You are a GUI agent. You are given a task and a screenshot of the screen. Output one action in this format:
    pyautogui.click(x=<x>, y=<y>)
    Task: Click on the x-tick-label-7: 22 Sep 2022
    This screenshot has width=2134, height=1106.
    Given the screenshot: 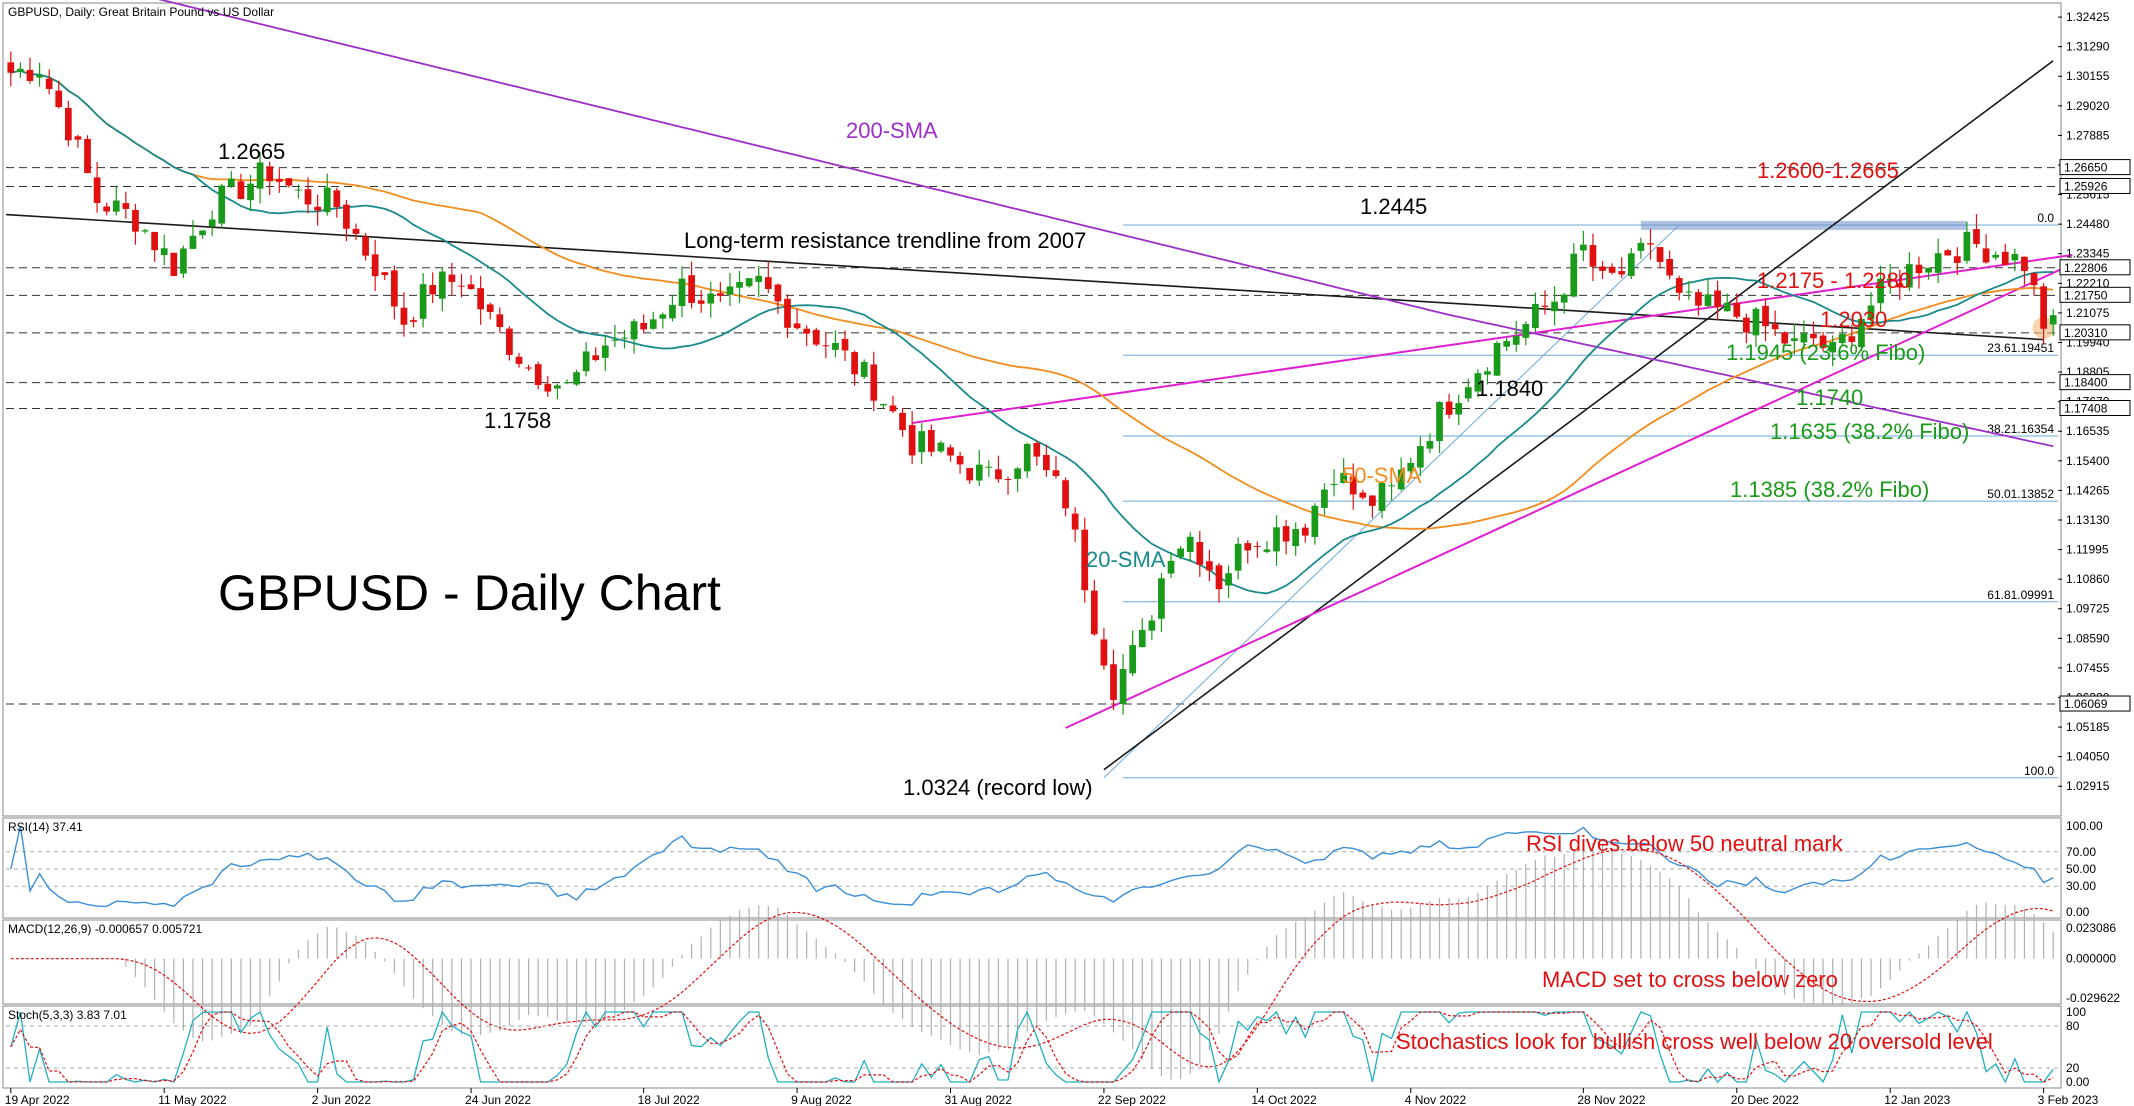 What is the action you would take?
    pyautogui.click(x=1132, y=1099)
    